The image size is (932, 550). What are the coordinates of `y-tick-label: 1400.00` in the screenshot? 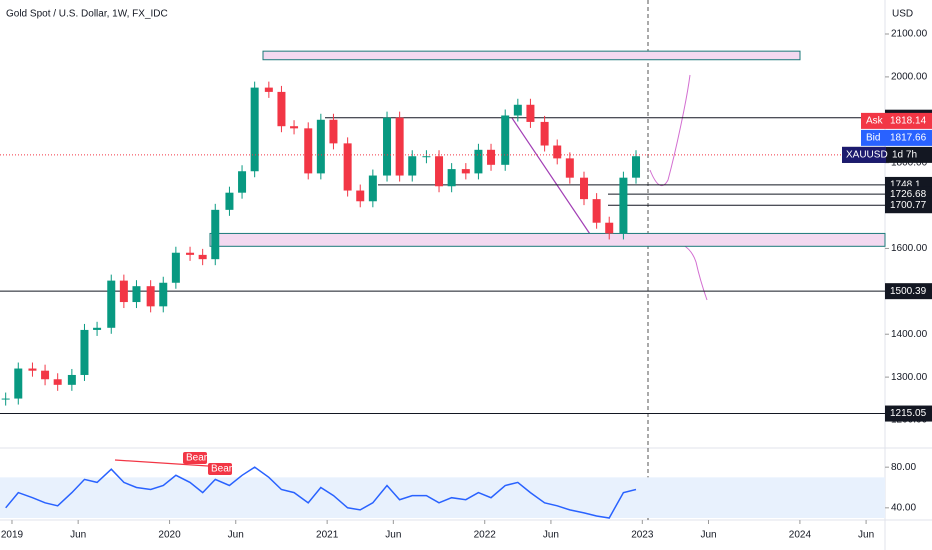 It's located at (909, 334).